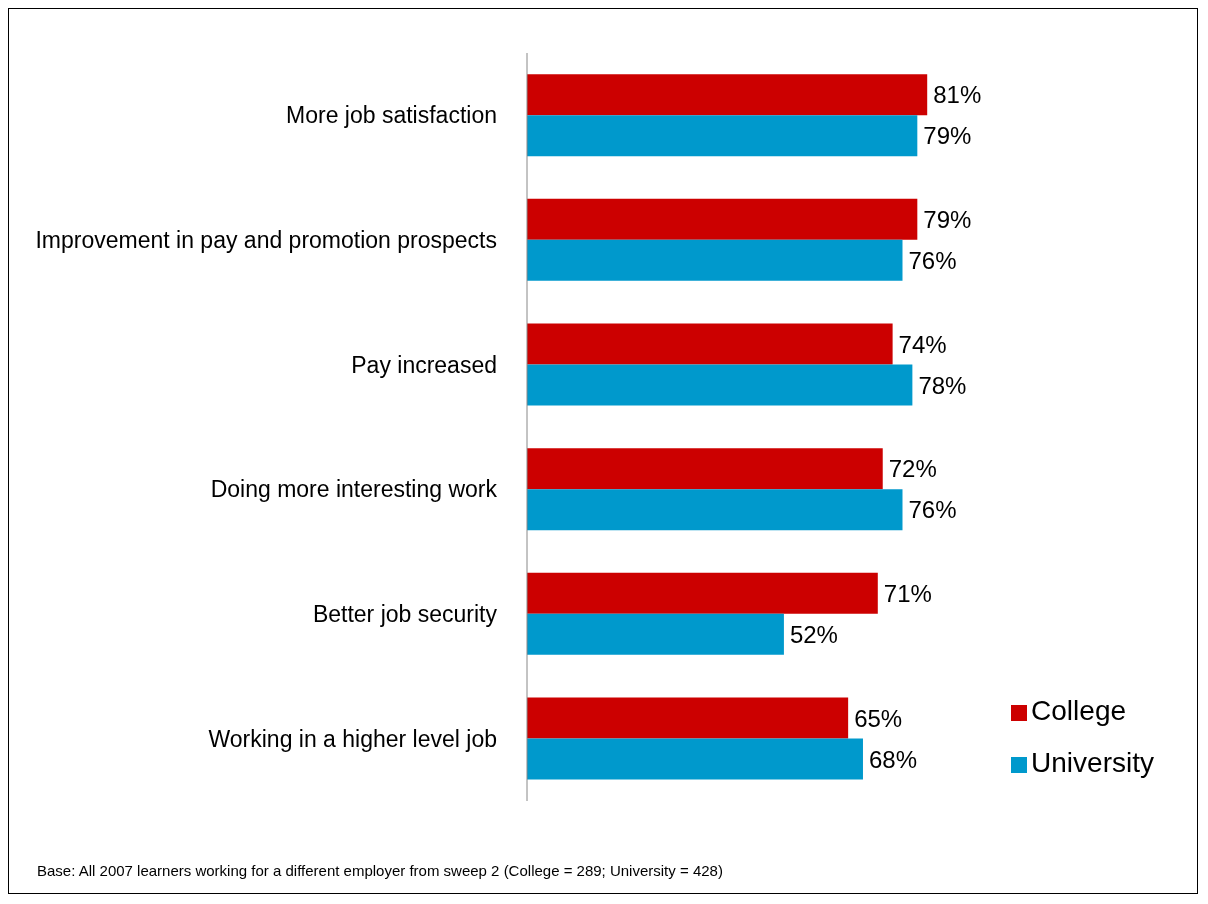  Describe the element at coordinates (1079, 710) in the screenshot. I see `legend-label: College` at that location.